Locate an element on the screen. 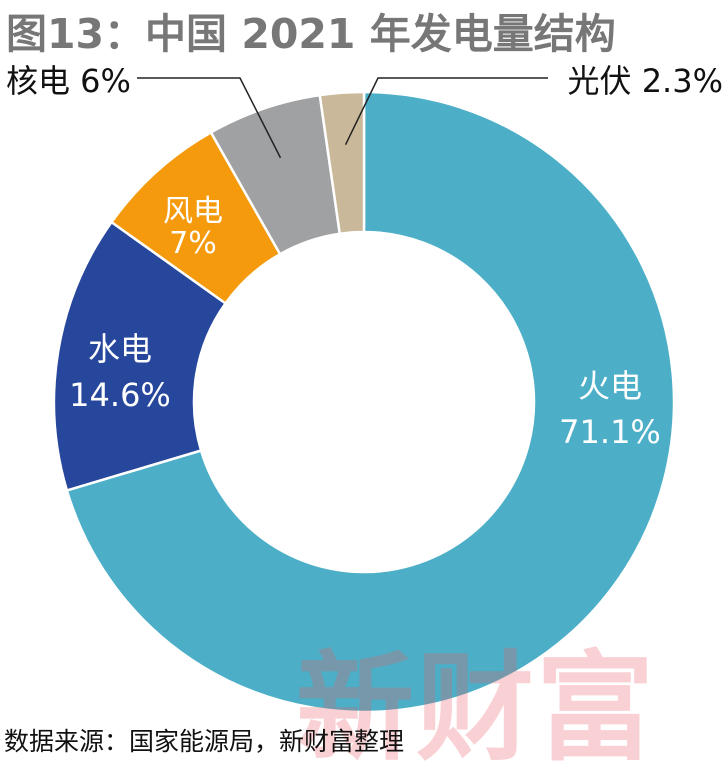 The height and width of the screenshot is (783, 728). slice-hydro is located at coordinates (140, 356).